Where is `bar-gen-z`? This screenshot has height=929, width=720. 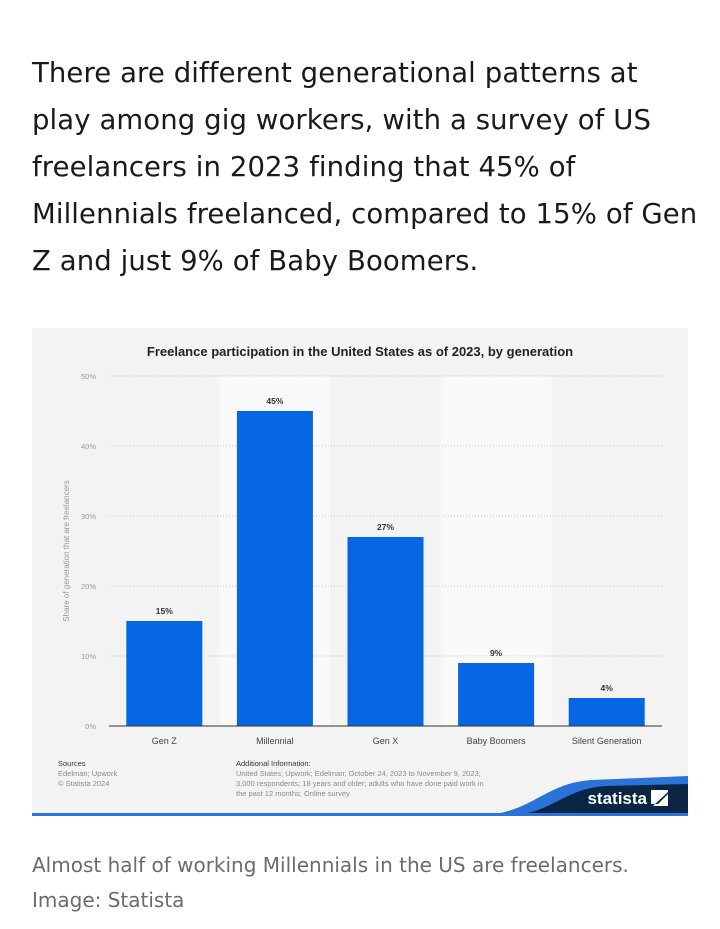
bar-gen-z is located at coordinates (164, 673).